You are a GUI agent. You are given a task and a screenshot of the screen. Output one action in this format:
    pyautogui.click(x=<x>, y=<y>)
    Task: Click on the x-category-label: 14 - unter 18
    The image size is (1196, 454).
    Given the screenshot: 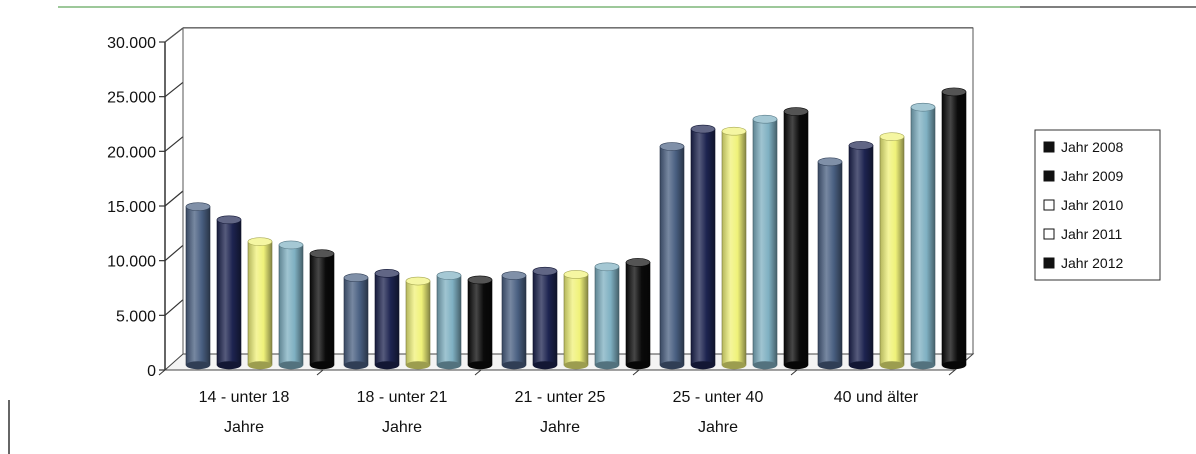 What is the action you would take?
    pyautogui.click(x=244, y=397)
    